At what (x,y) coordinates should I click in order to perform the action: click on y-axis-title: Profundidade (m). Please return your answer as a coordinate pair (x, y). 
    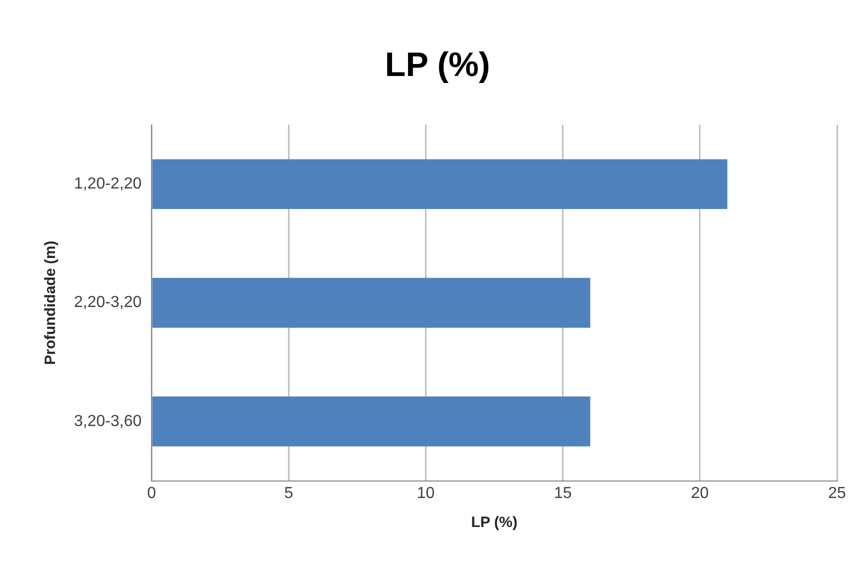
    Looking at the image, I should click on (51, 302).